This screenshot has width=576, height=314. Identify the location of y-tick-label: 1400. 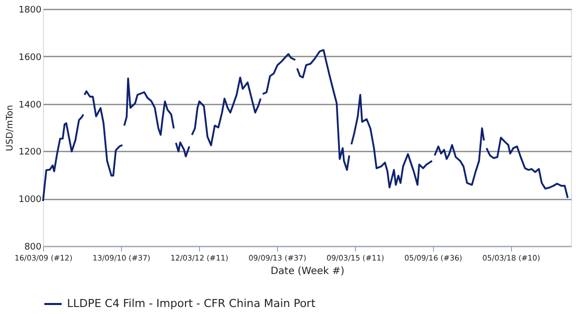
(30, 105).